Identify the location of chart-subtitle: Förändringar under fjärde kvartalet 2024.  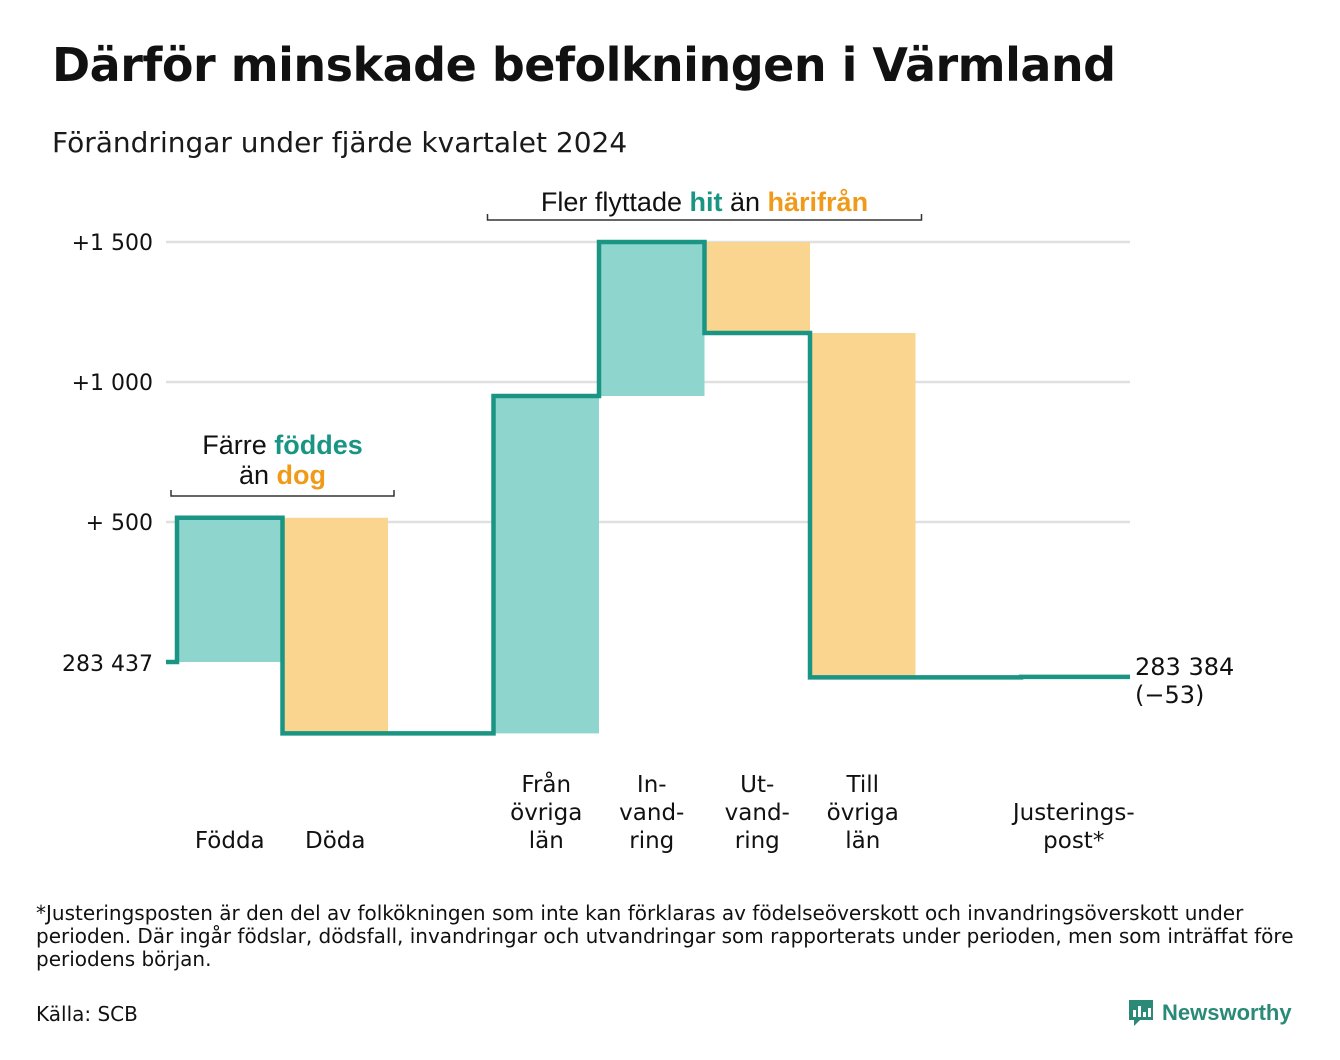
(340, 142).